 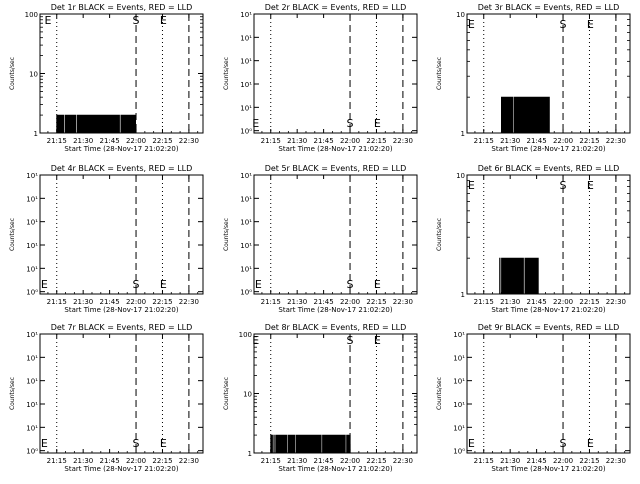 I want to click on panel-title: Det 9r BLACK = Events, RED = LLD, so click(x=549, y=327).